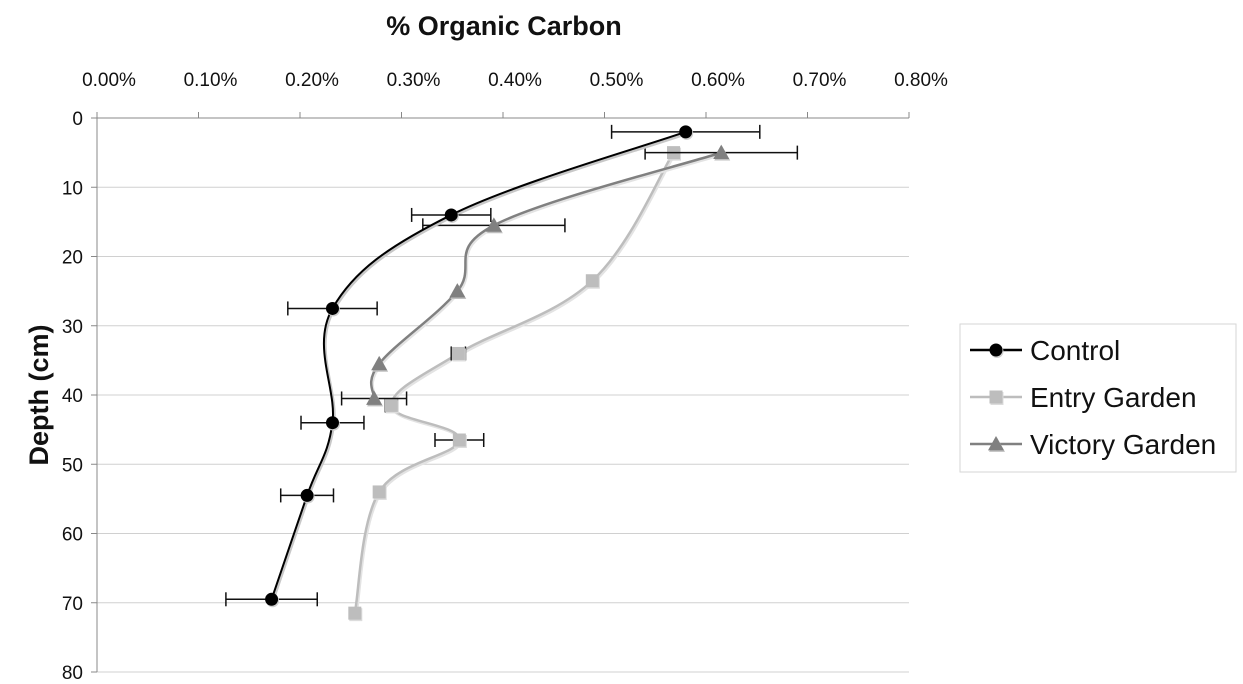  What do you see at coordinates (72, 535) in the screenshot?
I see `y-tick-label: 60` at bounding box center [72, 535].